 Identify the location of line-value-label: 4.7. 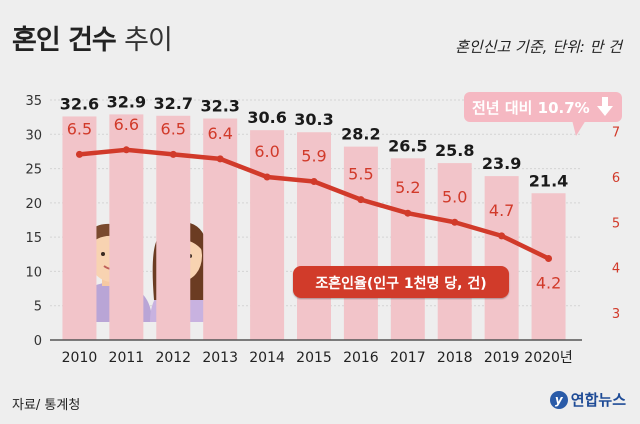
(501, 210).